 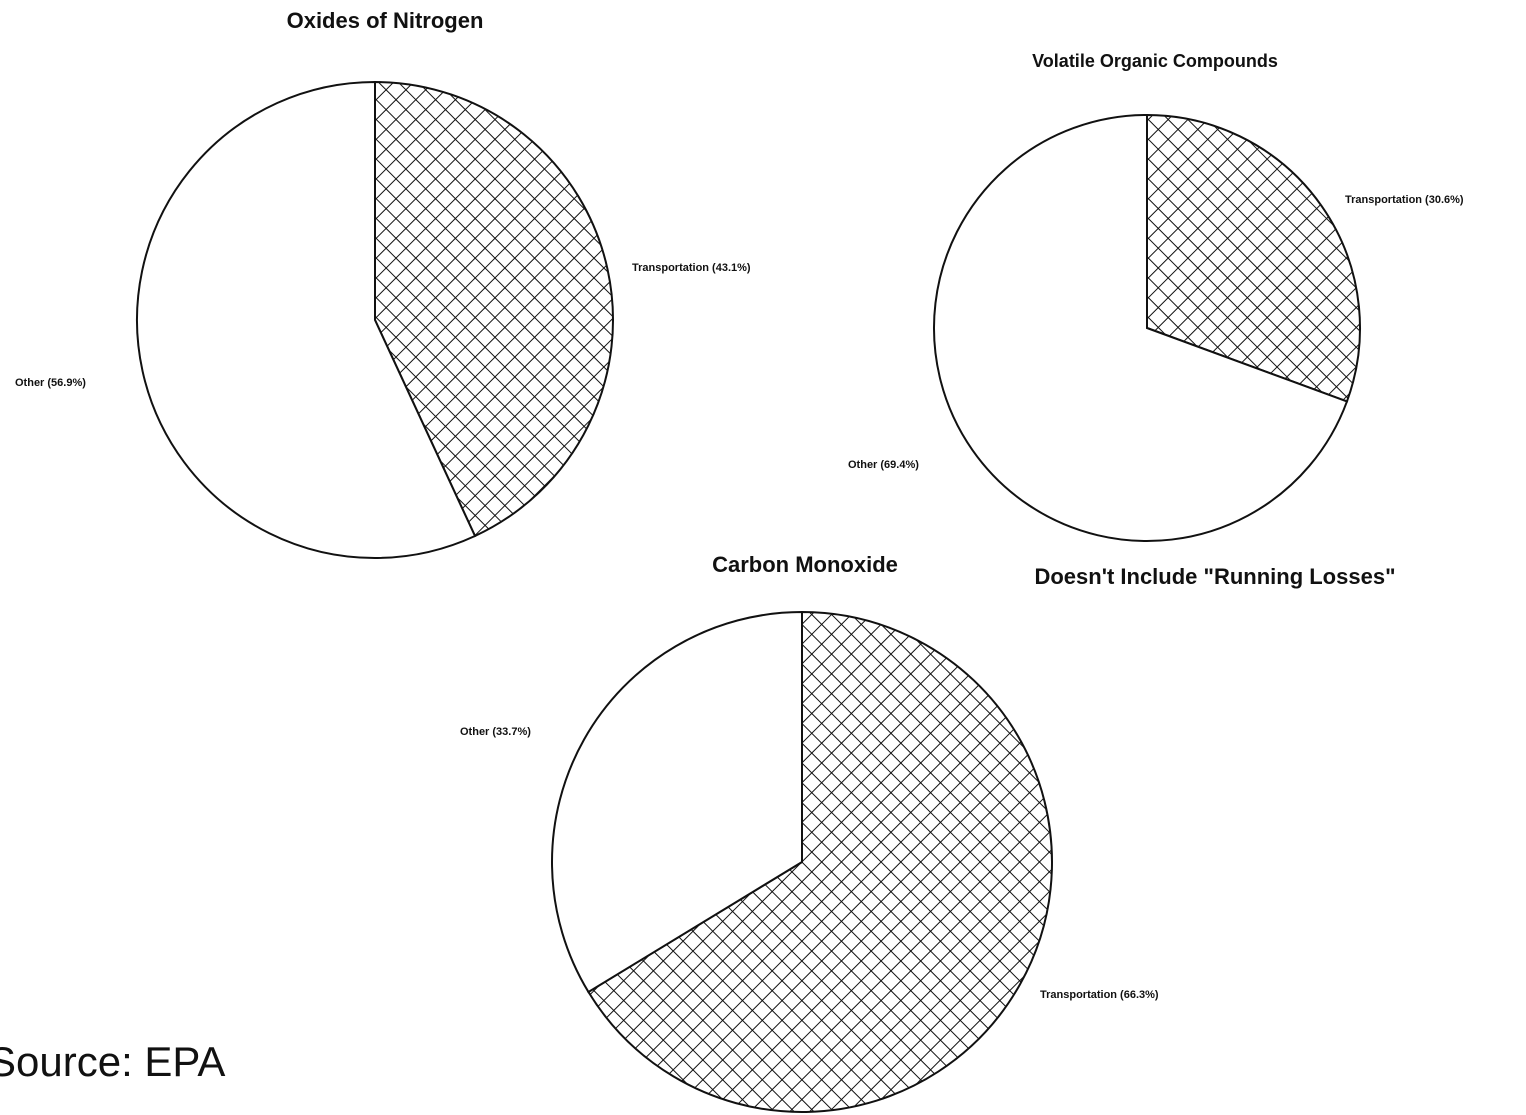 I want to click on chart-title: Volatile Organic Compounds, so click(x=1155, y=61).